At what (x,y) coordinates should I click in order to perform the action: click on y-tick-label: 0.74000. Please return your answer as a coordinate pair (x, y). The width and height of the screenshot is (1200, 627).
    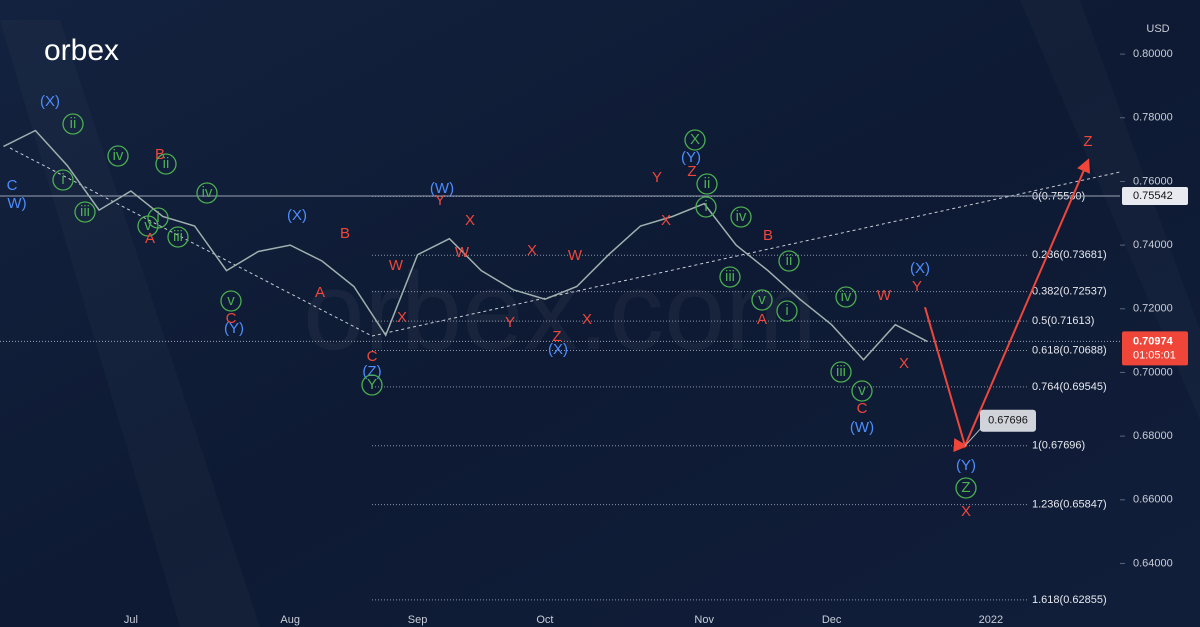
    Looking at the image, I should click on (1153, 245).